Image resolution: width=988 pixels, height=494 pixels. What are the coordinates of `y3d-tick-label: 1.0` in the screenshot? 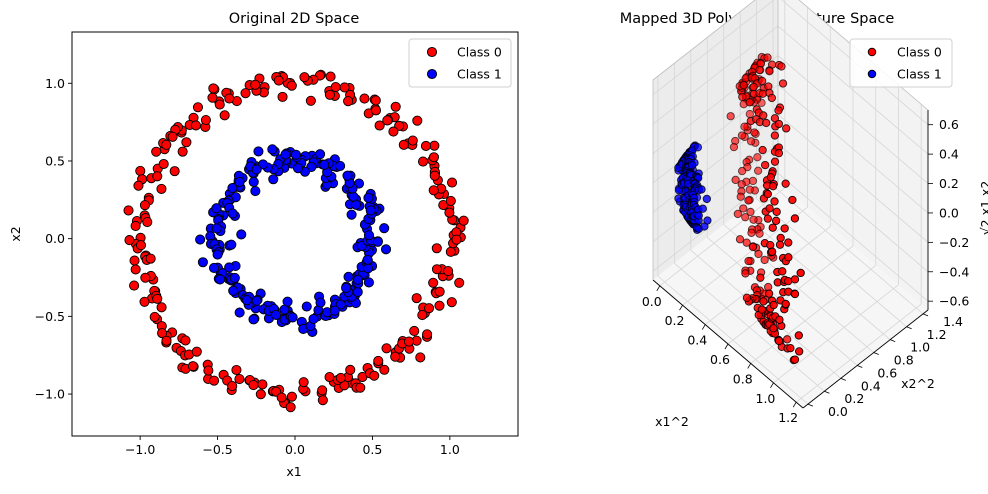 It's located at (920, 347).